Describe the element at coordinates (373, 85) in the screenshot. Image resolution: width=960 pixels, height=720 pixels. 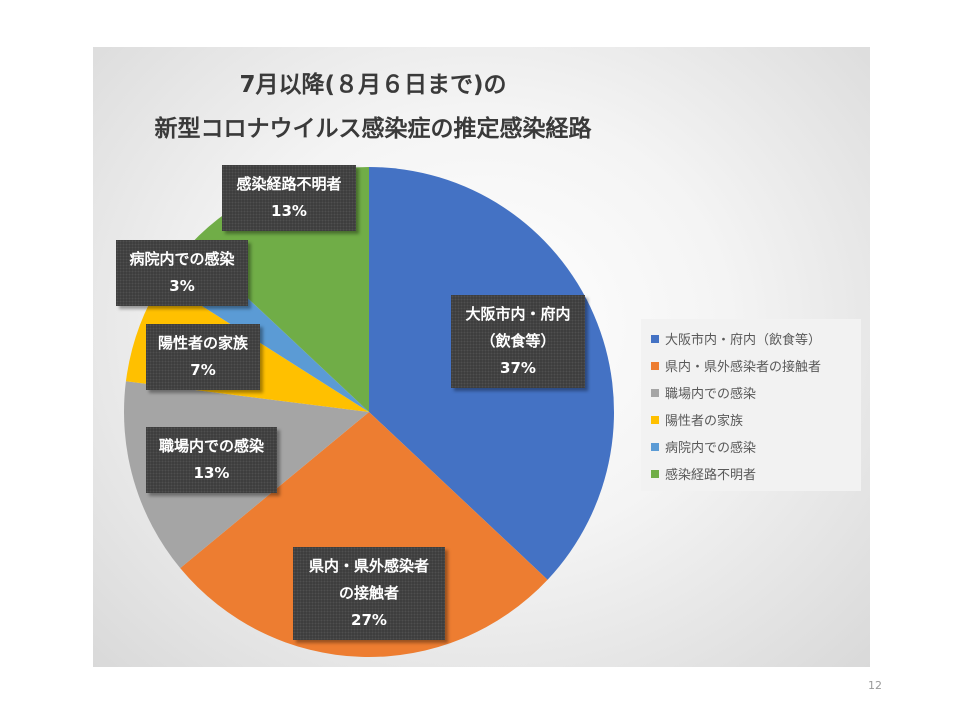
I see `chart-title-line-1: 7月以降(８月６日まで)の` at that location.